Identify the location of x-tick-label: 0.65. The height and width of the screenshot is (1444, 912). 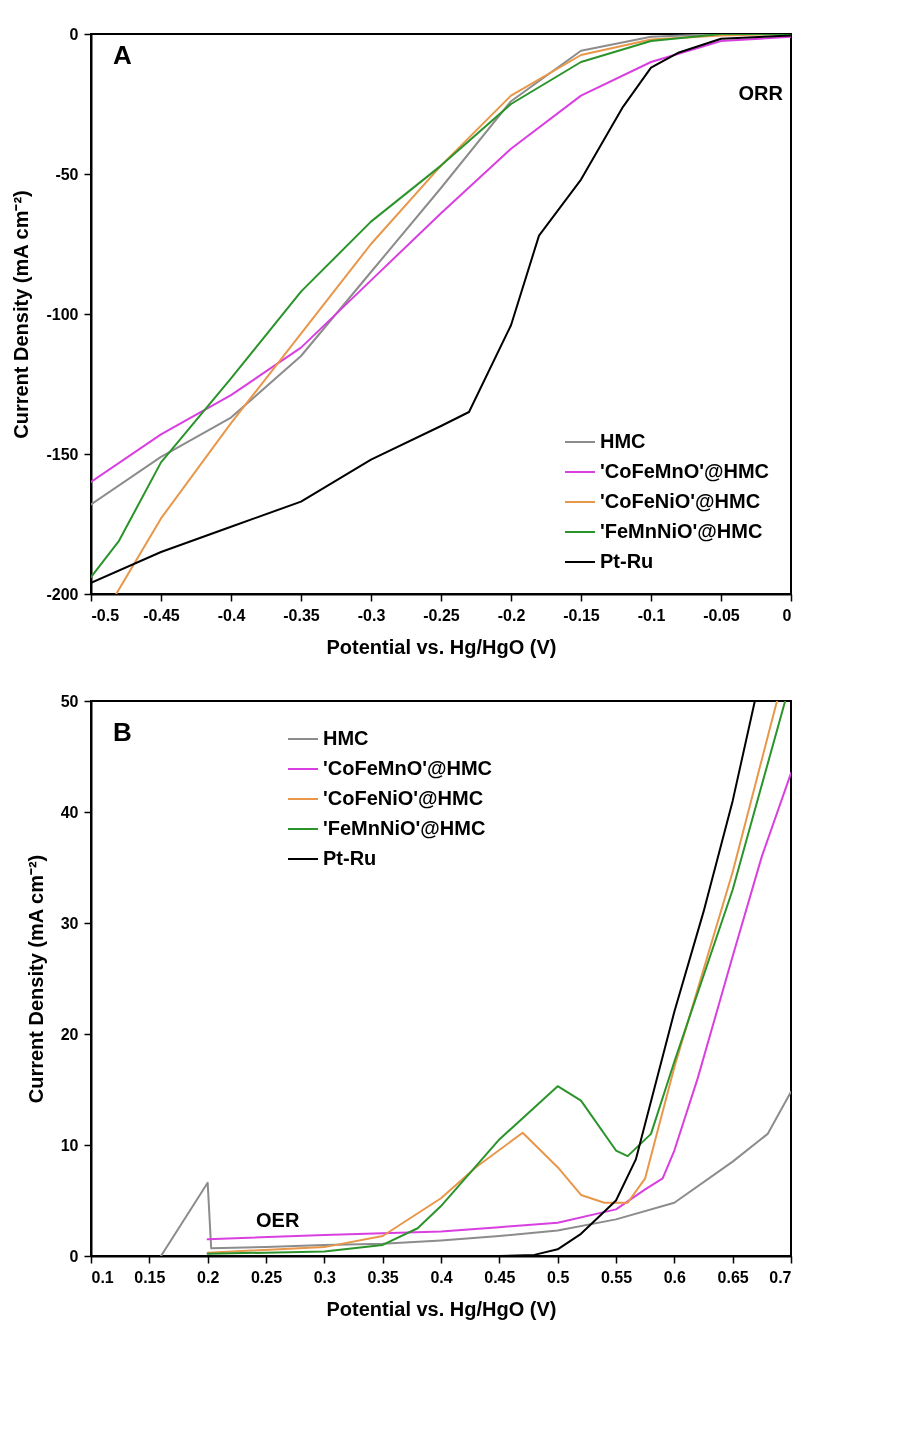
(733, 1277).